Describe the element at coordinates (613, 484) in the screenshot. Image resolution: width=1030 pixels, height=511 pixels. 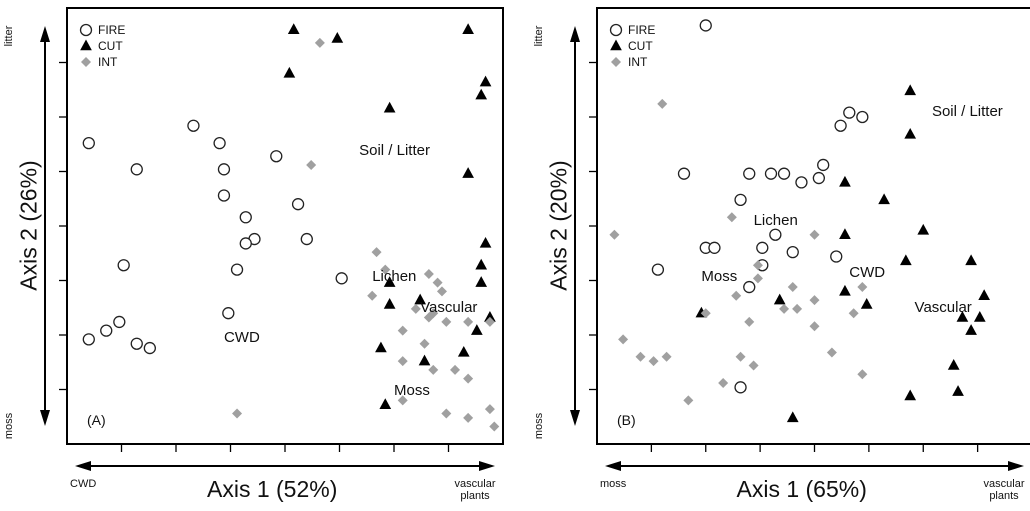
I see `x-axis-left-end-label: moss` at that location.